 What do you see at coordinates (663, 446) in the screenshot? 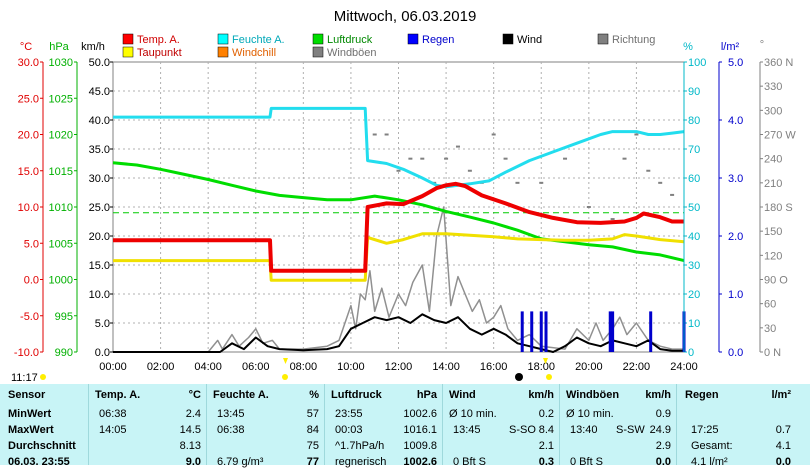
I see `stats-gust-avg-value: 2.9` at bounding box center [663, 446].